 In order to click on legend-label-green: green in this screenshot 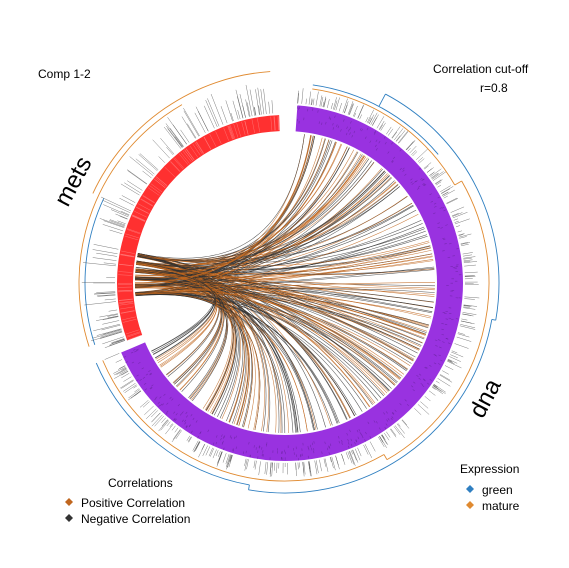, I will do `click(497, 490)`.